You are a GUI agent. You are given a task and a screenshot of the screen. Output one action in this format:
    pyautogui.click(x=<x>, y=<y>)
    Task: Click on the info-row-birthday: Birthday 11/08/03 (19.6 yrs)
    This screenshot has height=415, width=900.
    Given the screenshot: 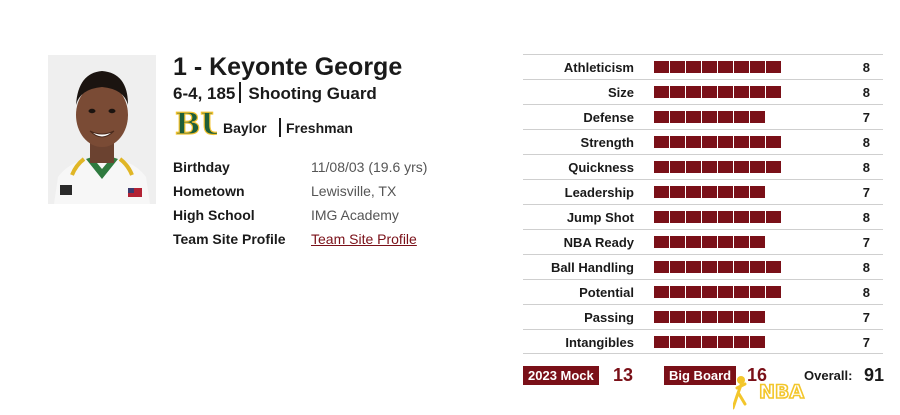 What is the action you would take?
    pyautogui.click(x=333, y=169)
    